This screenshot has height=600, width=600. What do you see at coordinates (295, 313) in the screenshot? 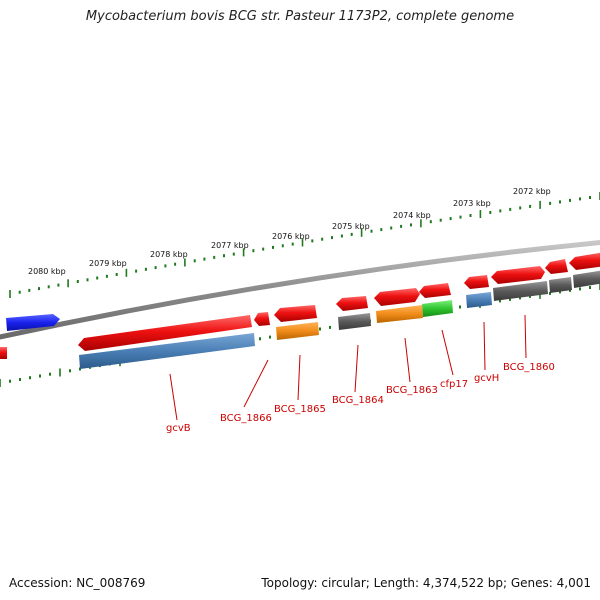
I see `cds-BCG_1865-fwd` at bounding box center [295, 313].